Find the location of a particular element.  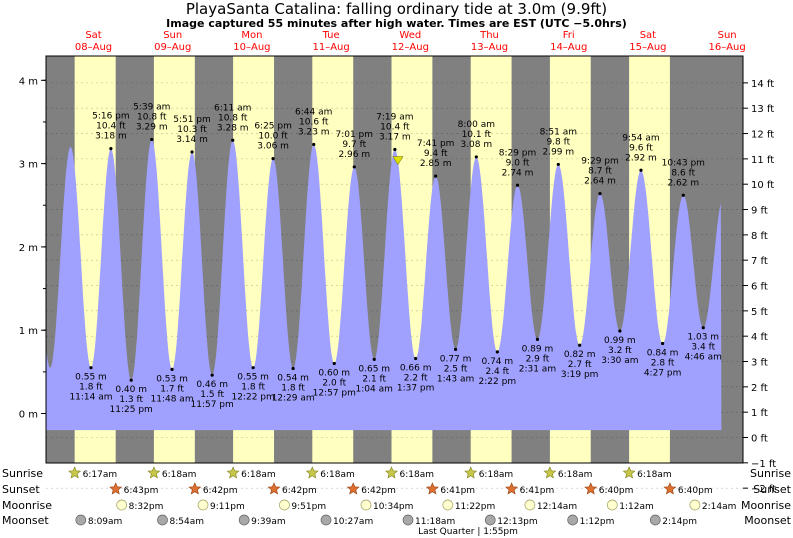

high-tide-meters: 3.23 m is located at coordinates (314, 132).